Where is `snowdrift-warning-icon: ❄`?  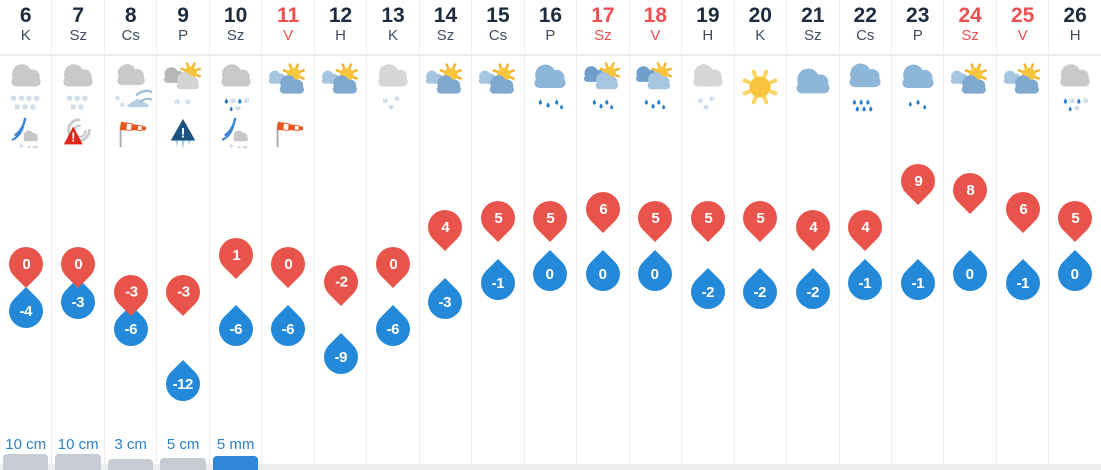 snowdrift-warning-icon: ❄ is located at coordinates (234, 133).